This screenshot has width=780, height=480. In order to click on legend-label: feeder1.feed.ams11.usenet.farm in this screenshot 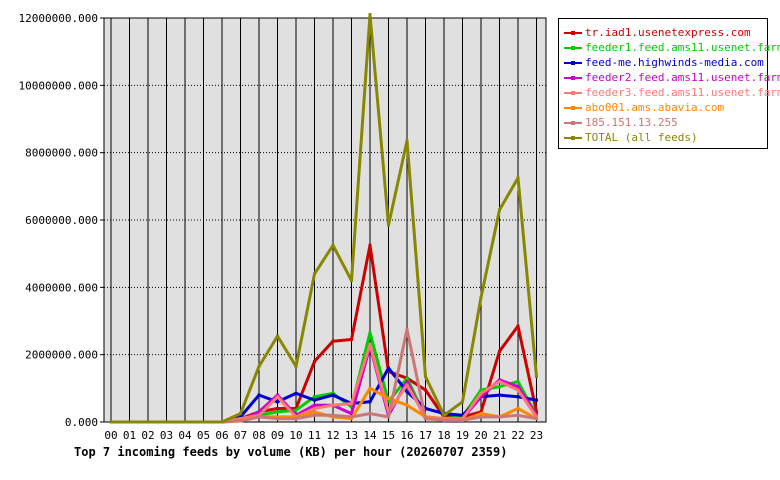, I will do `click(682, 47)`.